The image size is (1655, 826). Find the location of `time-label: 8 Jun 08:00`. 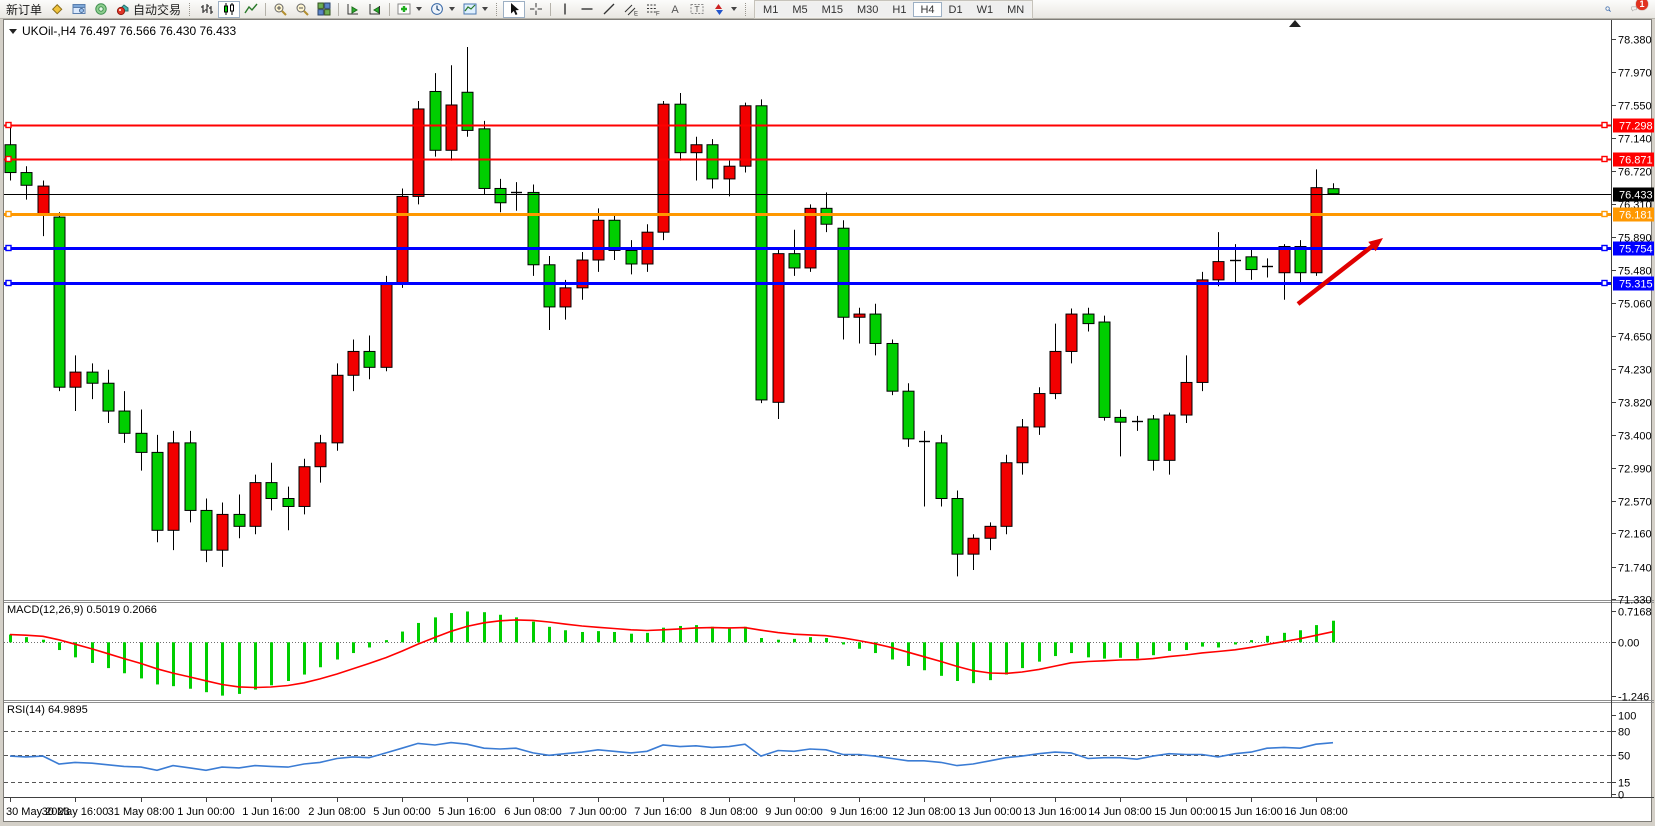

time-label: 8 Jun 08:00 is located at coordinates (729, 812).